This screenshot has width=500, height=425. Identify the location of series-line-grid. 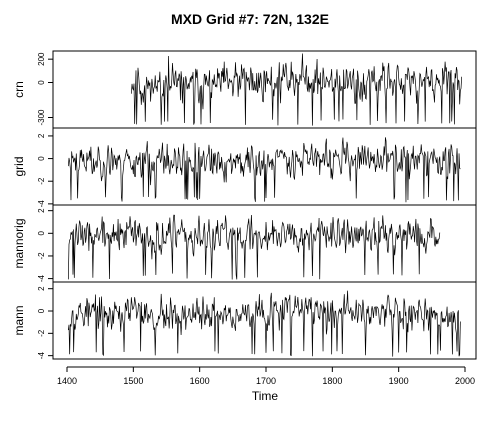
(264, 170).